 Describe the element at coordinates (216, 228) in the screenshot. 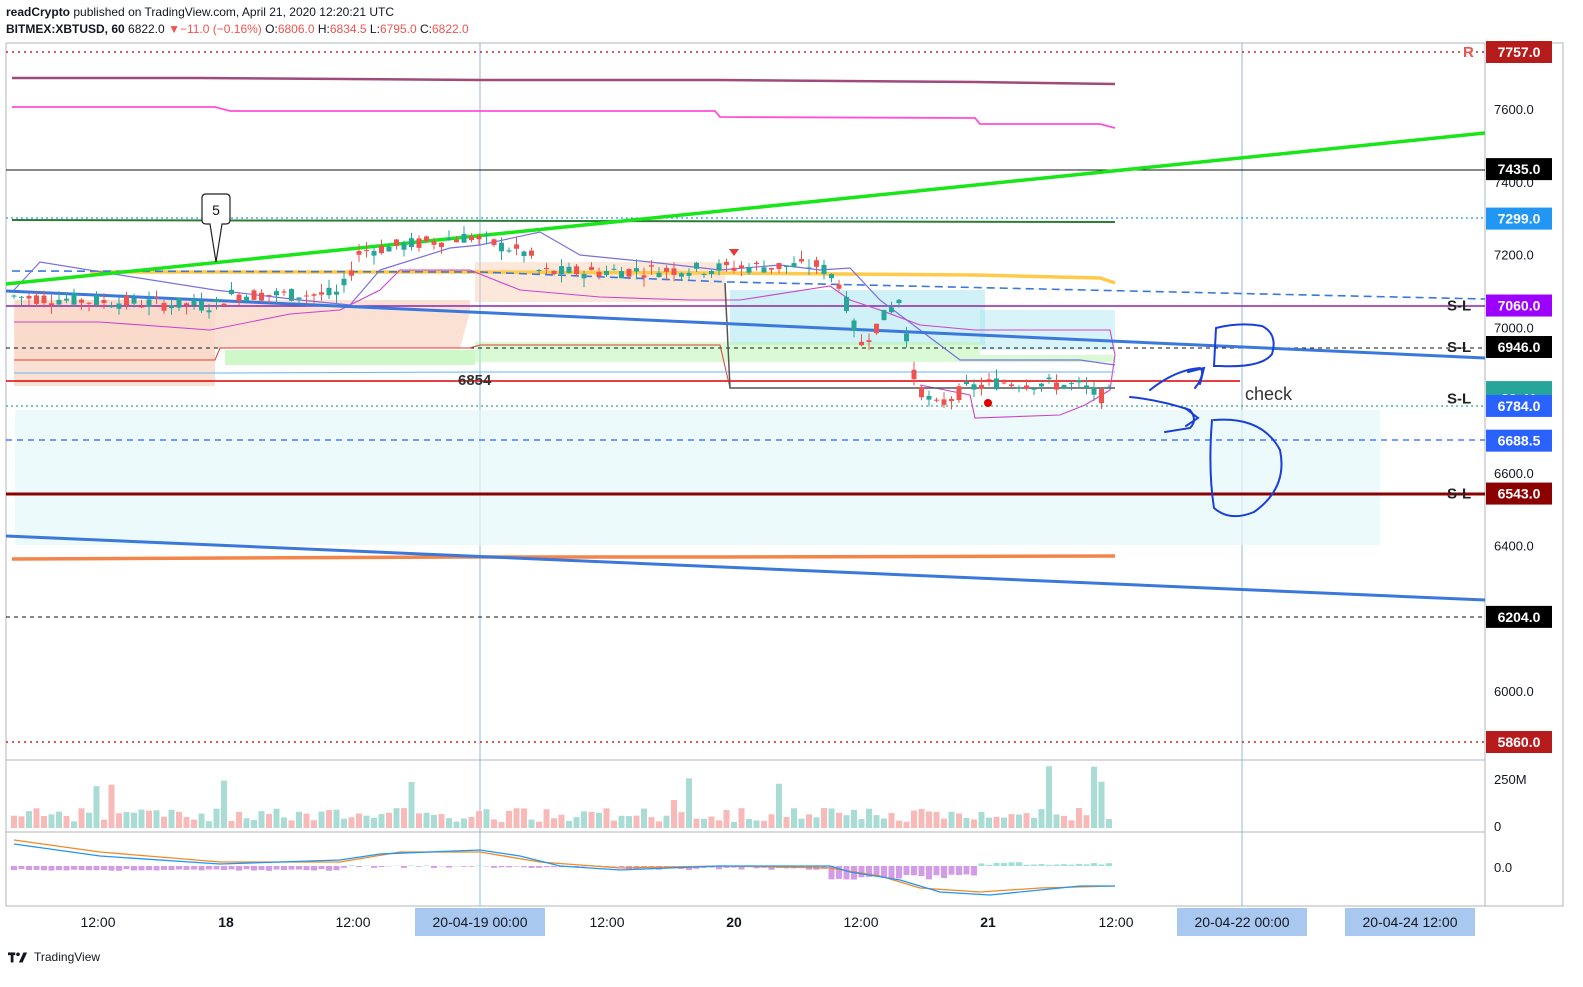

I see `wave-callout: 5` at that location.